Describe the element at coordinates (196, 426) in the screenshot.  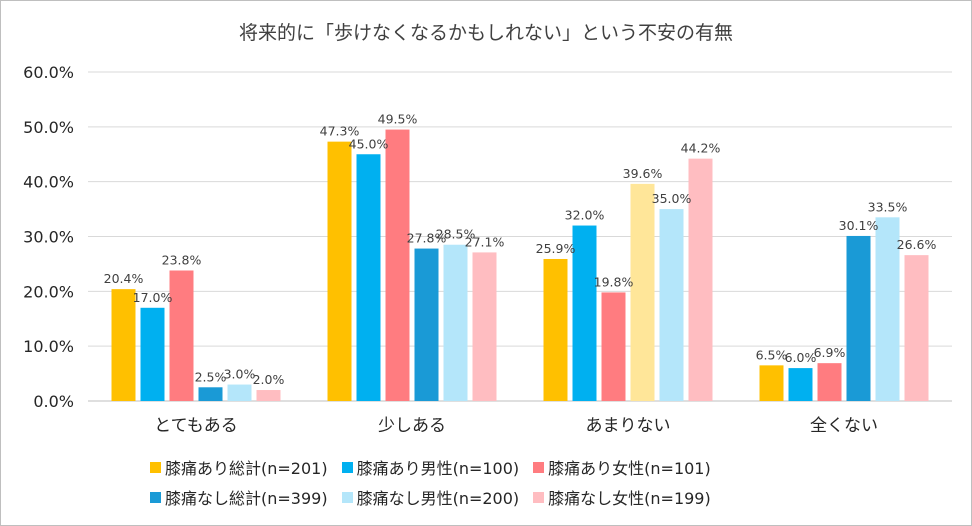
I see `x-category-label: とてもある` at that location.